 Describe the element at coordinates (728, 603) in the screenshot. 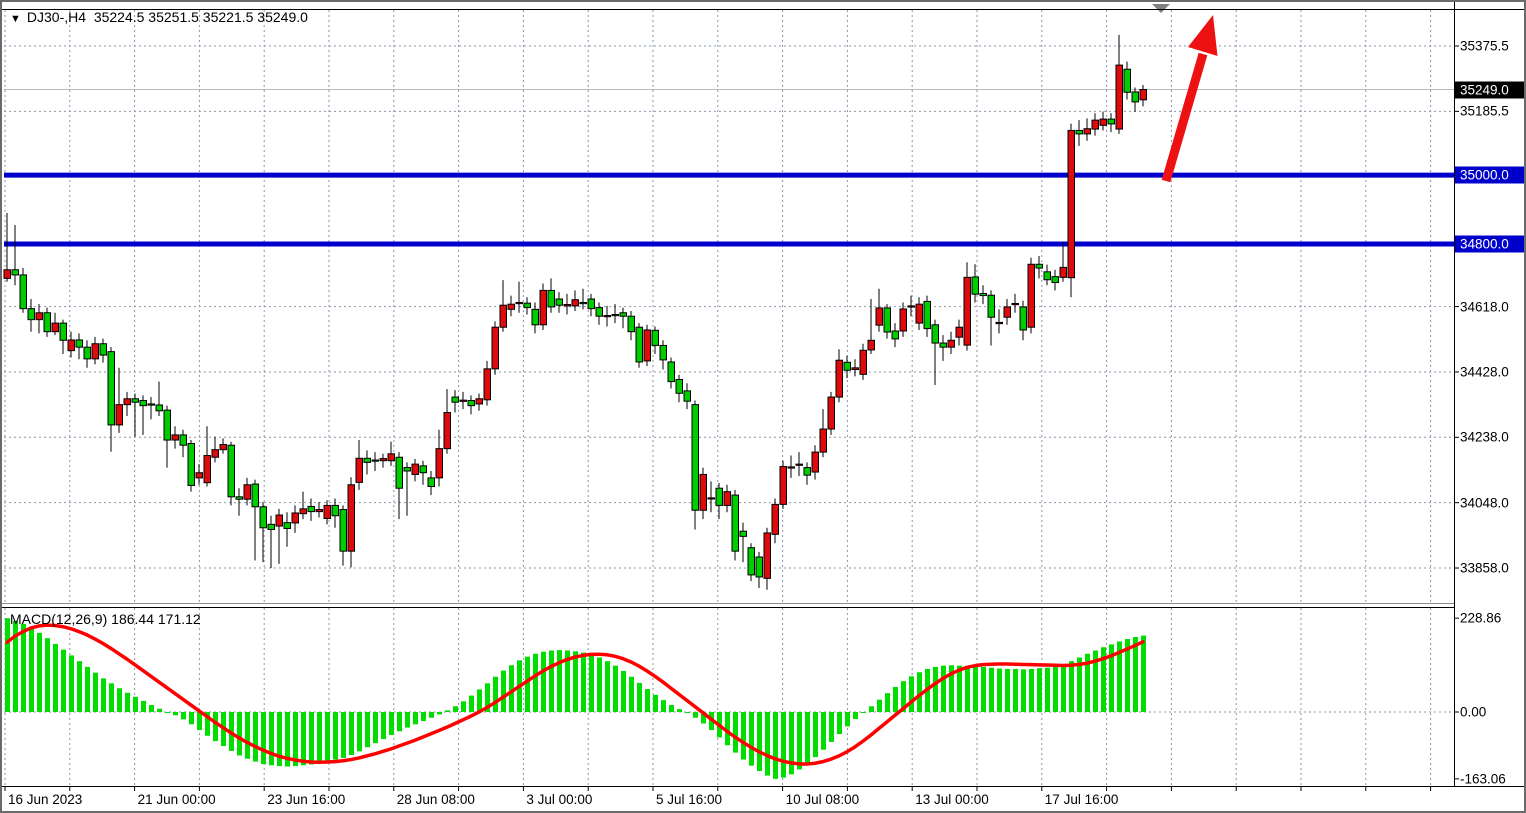

I see `pane-separator` at that location.